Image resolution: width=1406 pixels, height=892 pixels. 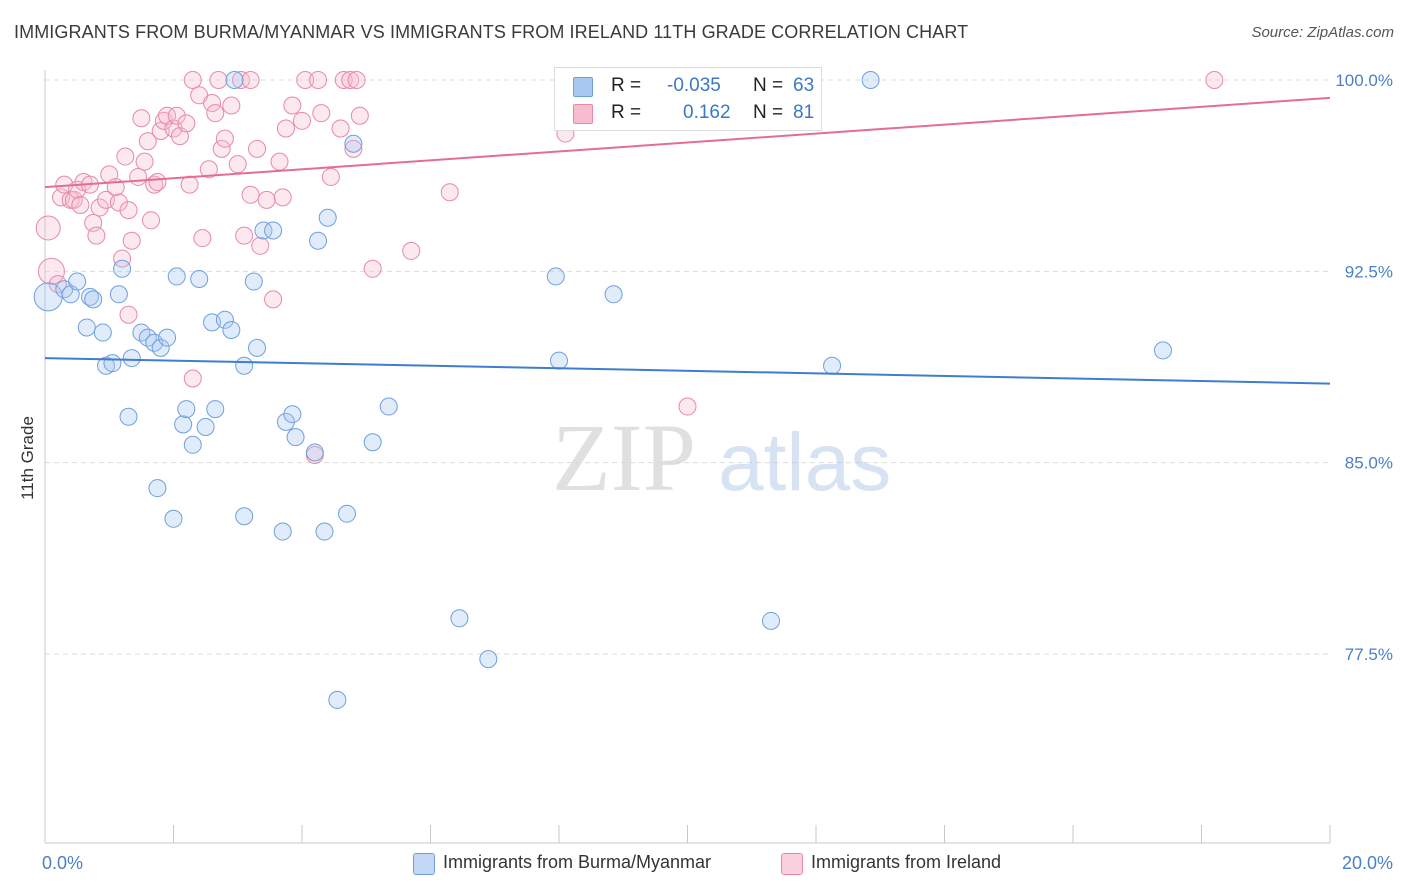 I want to click on y-tick-label: 92.5%, so click(x=1369, y=271).